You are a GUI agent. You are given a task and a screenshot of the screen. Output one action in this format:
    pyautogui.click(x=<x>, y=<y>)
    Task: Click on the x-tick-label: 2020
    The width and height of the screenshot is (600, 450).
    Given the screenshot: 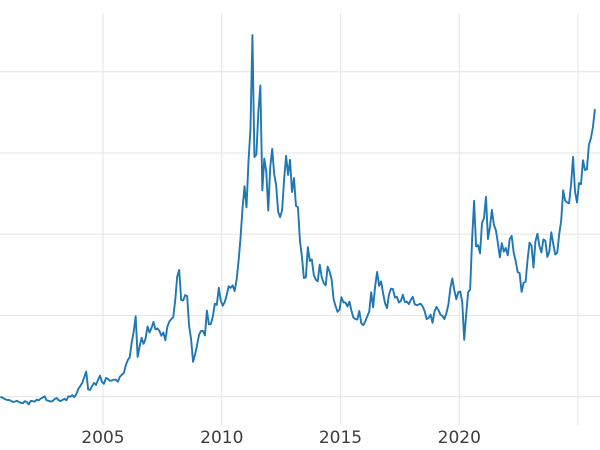 What is the action you would take?
    pyautogui.click(x=459, y=438)
    